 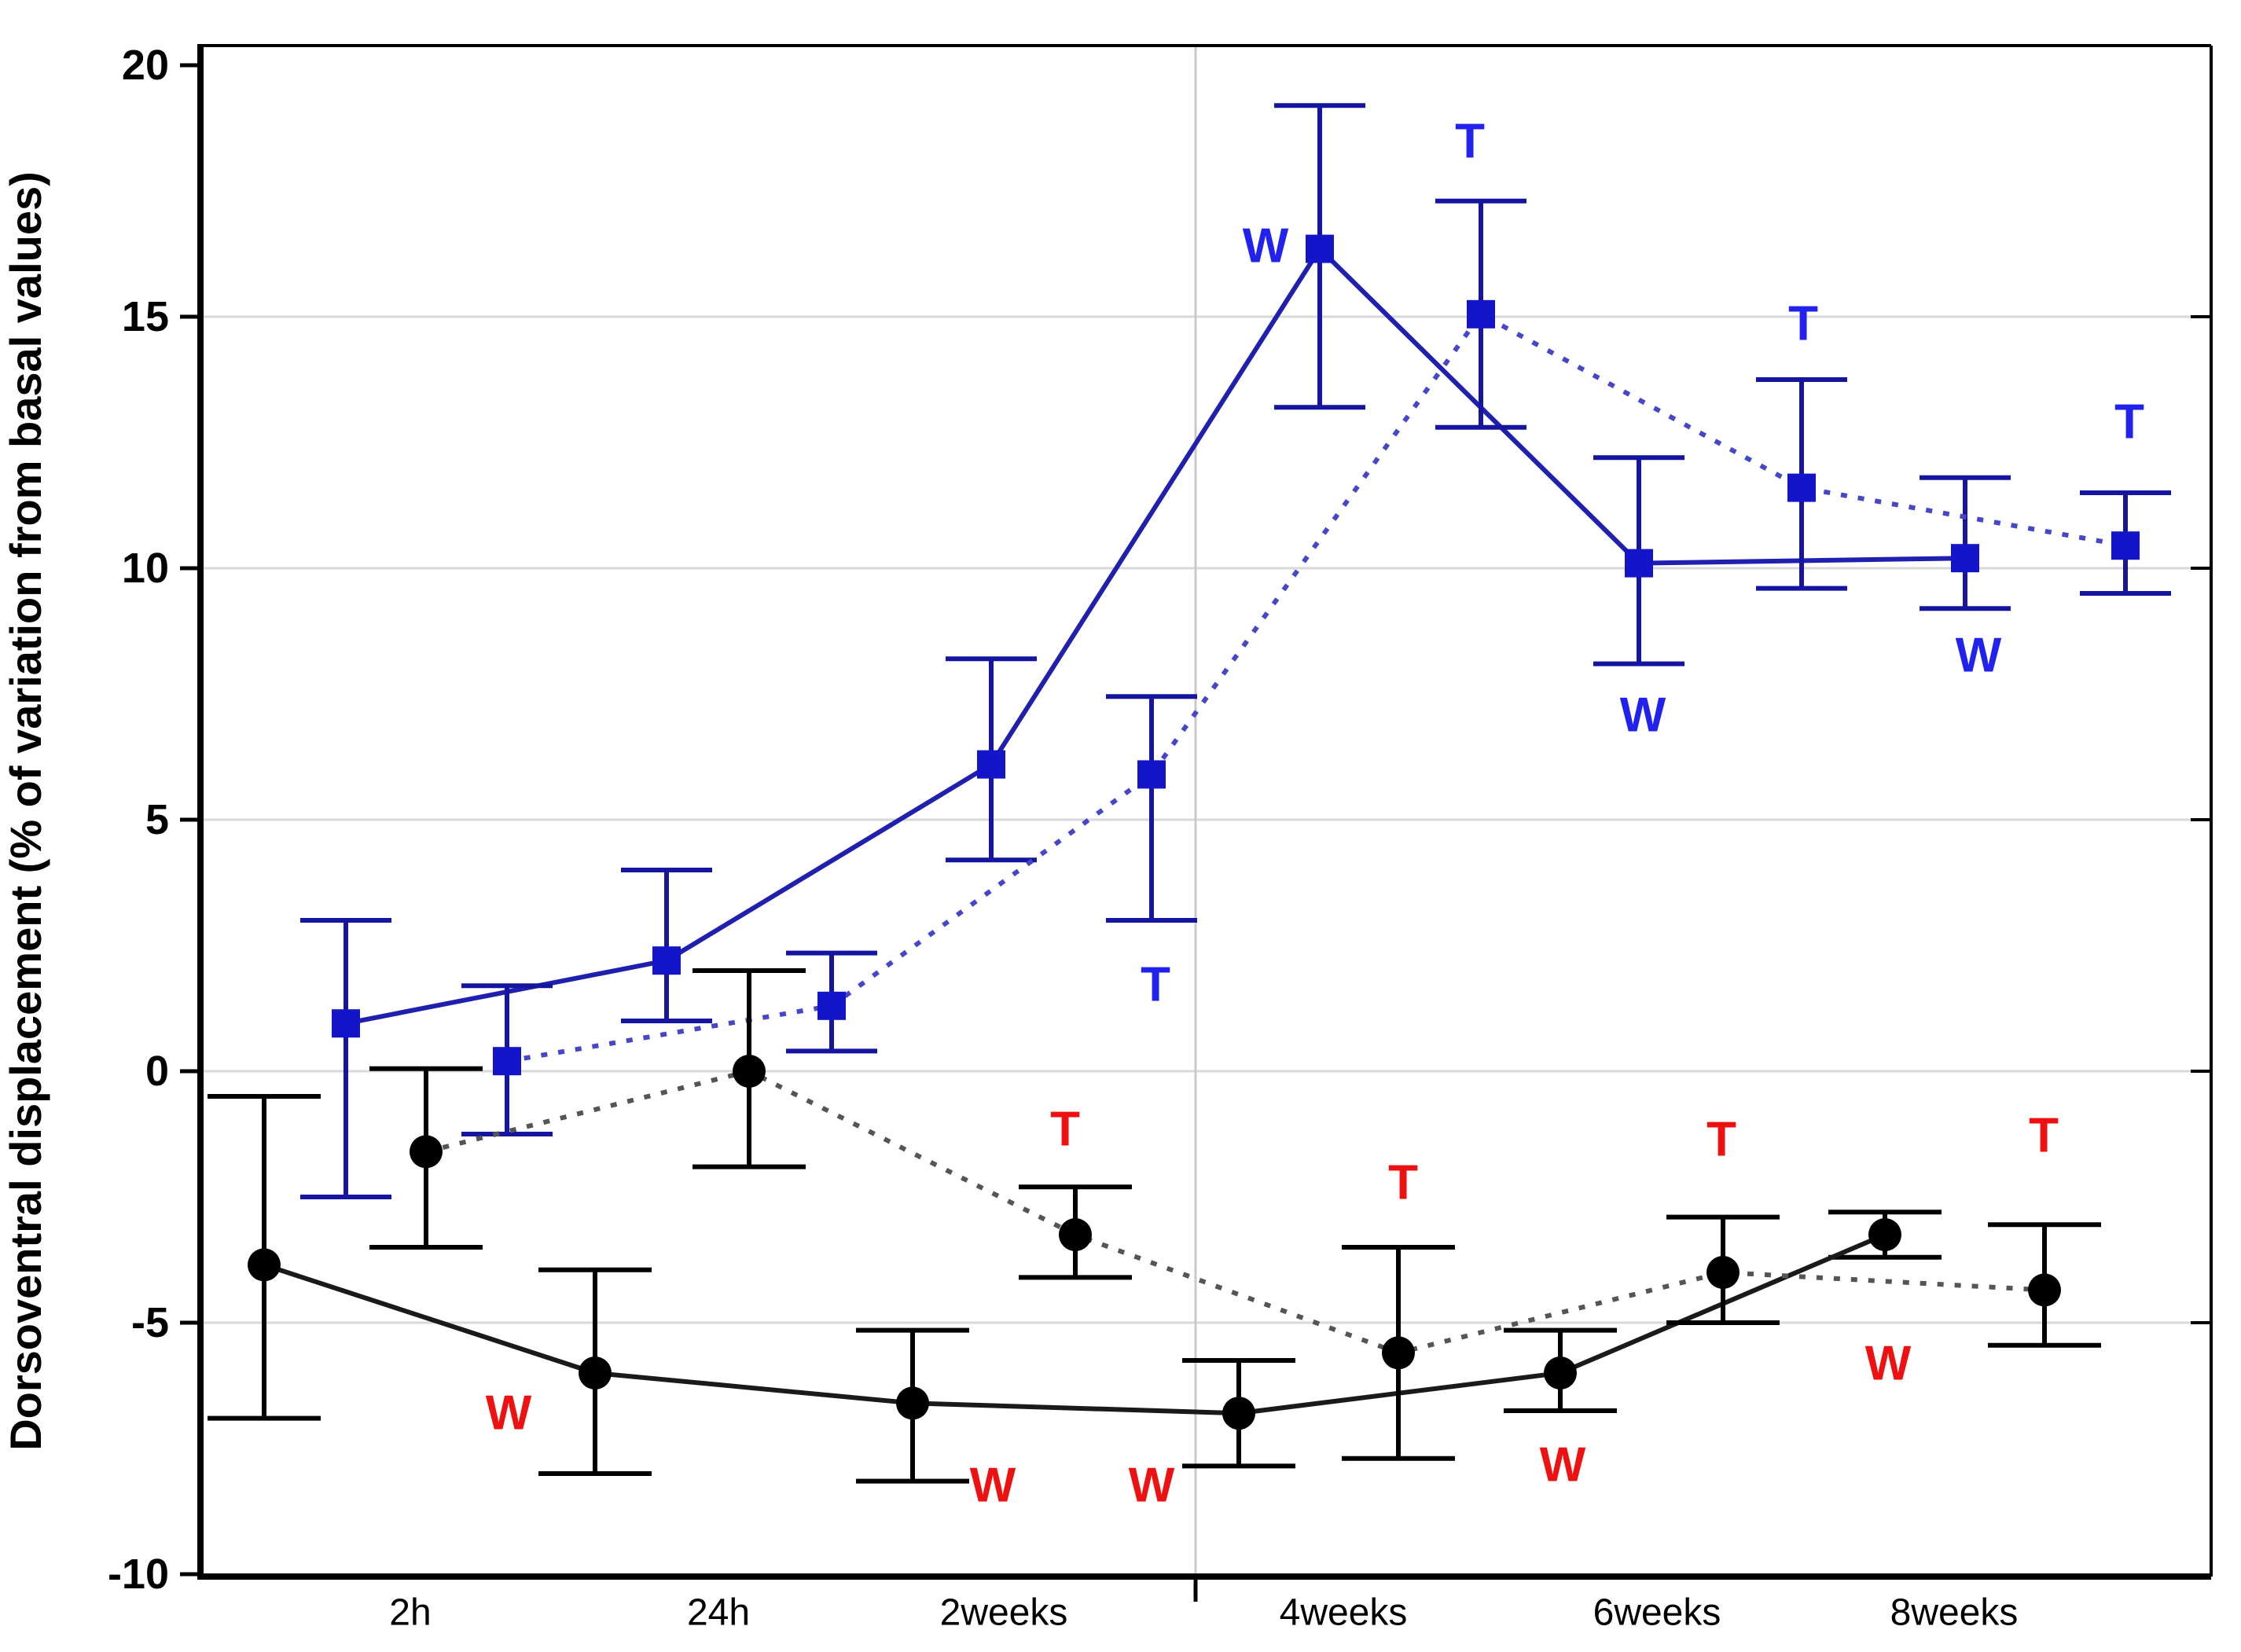 I want to click on black-t-dotted-line, so click(x=1235, y=1212).